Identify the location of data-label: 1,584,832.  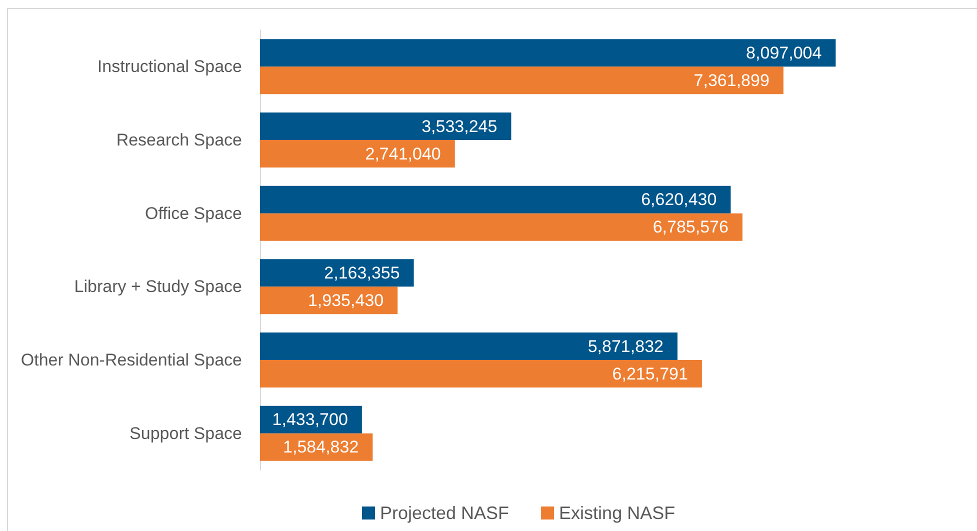
(321, 447).